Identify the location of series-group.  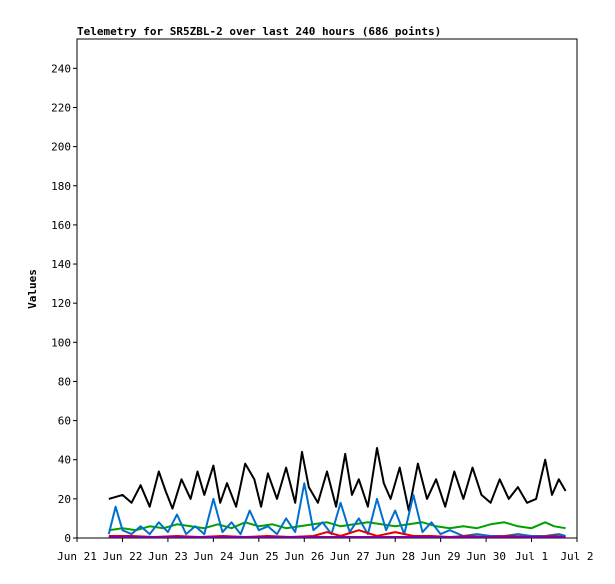
(337, 492).